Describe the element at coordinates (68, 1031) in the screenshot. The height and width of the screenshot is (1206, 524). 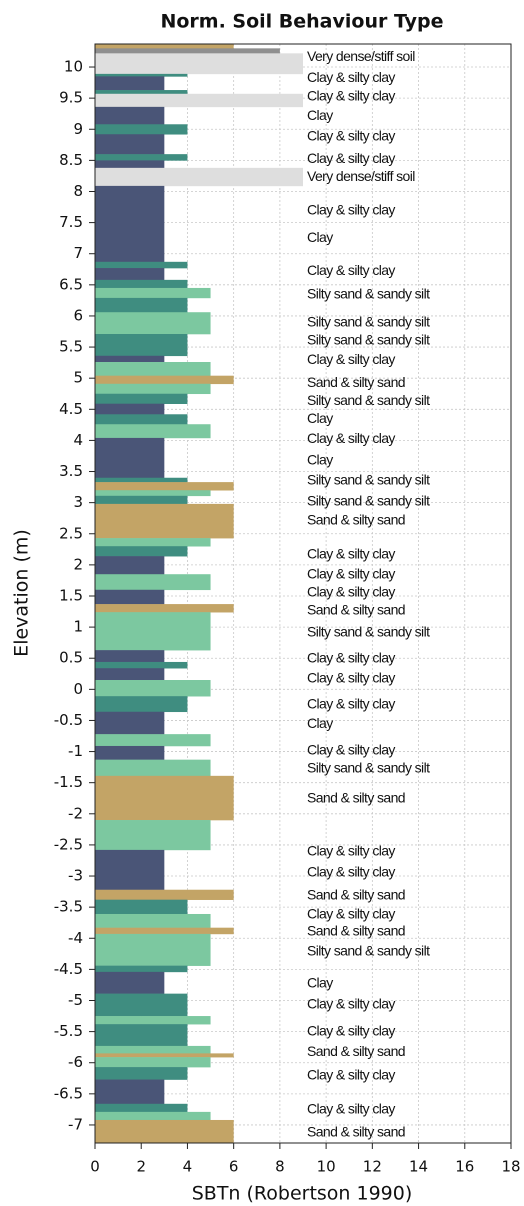
I see `y-tick-label: -5.5` at that location.